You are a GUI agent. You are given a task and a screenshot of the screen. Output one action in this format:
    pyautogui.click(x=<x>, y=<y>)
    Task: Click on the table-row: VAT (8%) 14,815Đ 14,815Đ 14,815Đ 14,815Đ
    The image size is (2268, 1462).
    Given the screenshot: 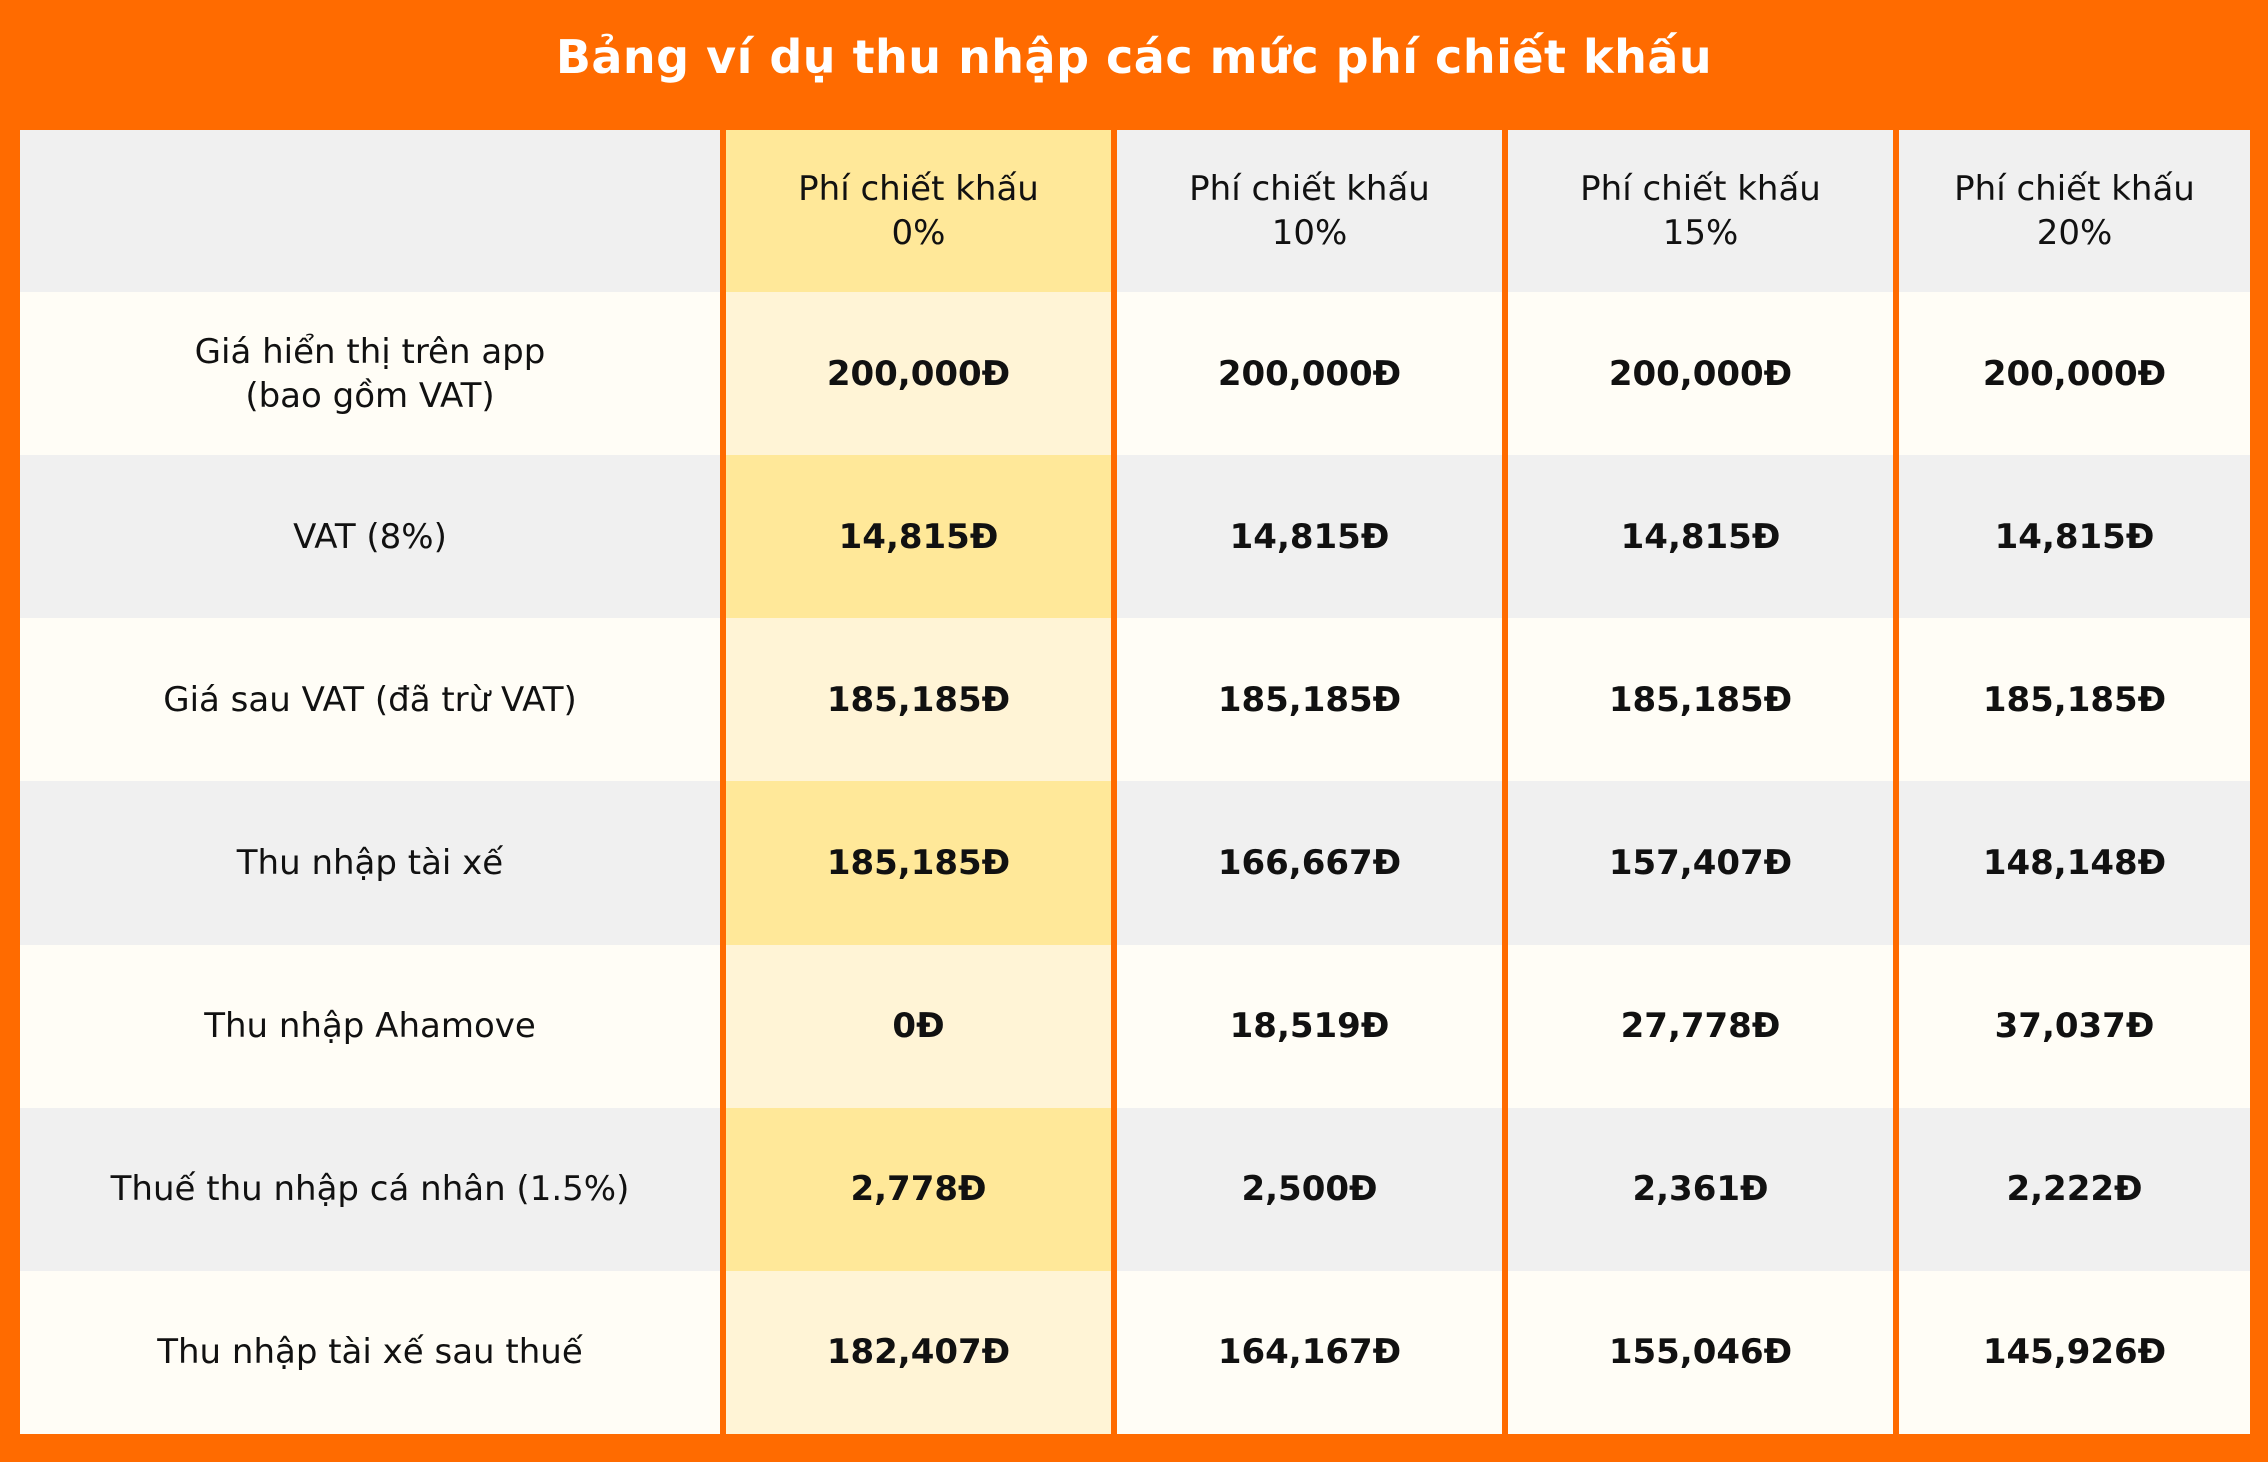 What is the action you would take?
    pyautogui.click(x=1135, y=537)
    